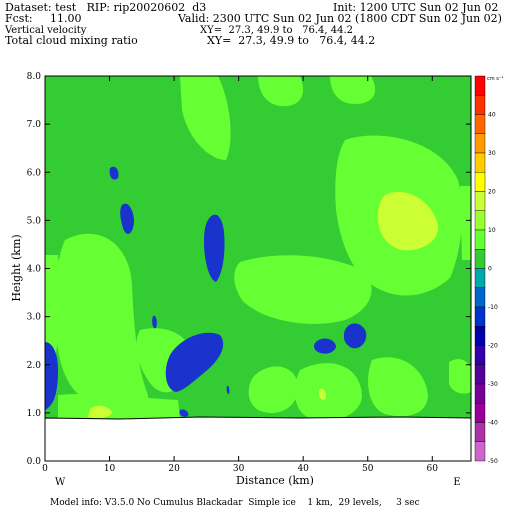  What do you see at coordinates (16, 267) in the screenshot?
I see `y-axis-title: Height (km)` at bounding box center [16, 267].